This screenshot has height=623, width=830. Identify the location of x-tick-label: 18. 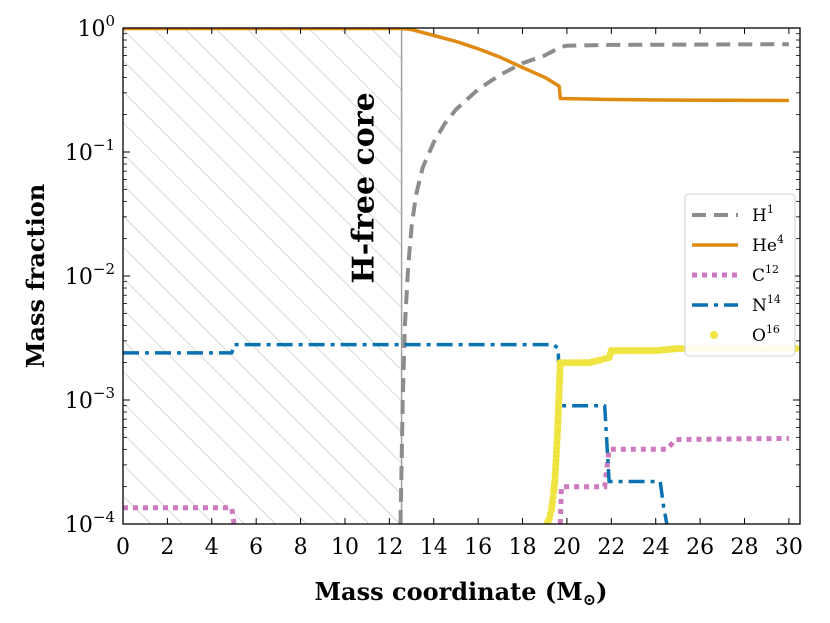
(523, 547).